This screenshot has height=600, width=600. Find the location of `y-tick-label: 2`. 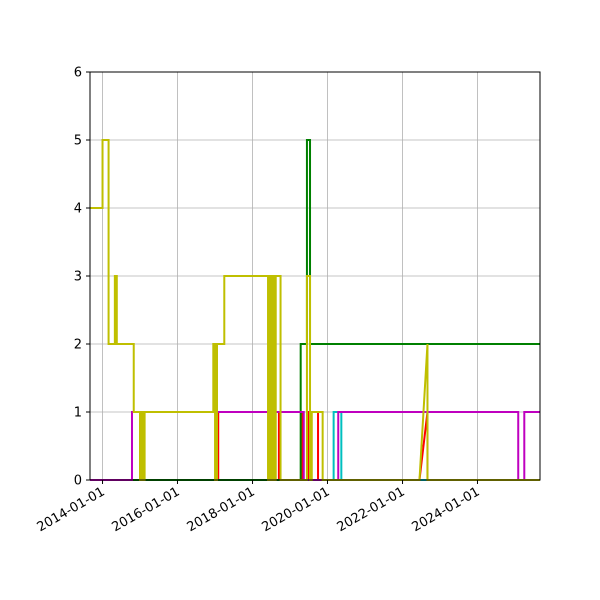

y-tick-label: 2 is located at coordinates (78, 345).